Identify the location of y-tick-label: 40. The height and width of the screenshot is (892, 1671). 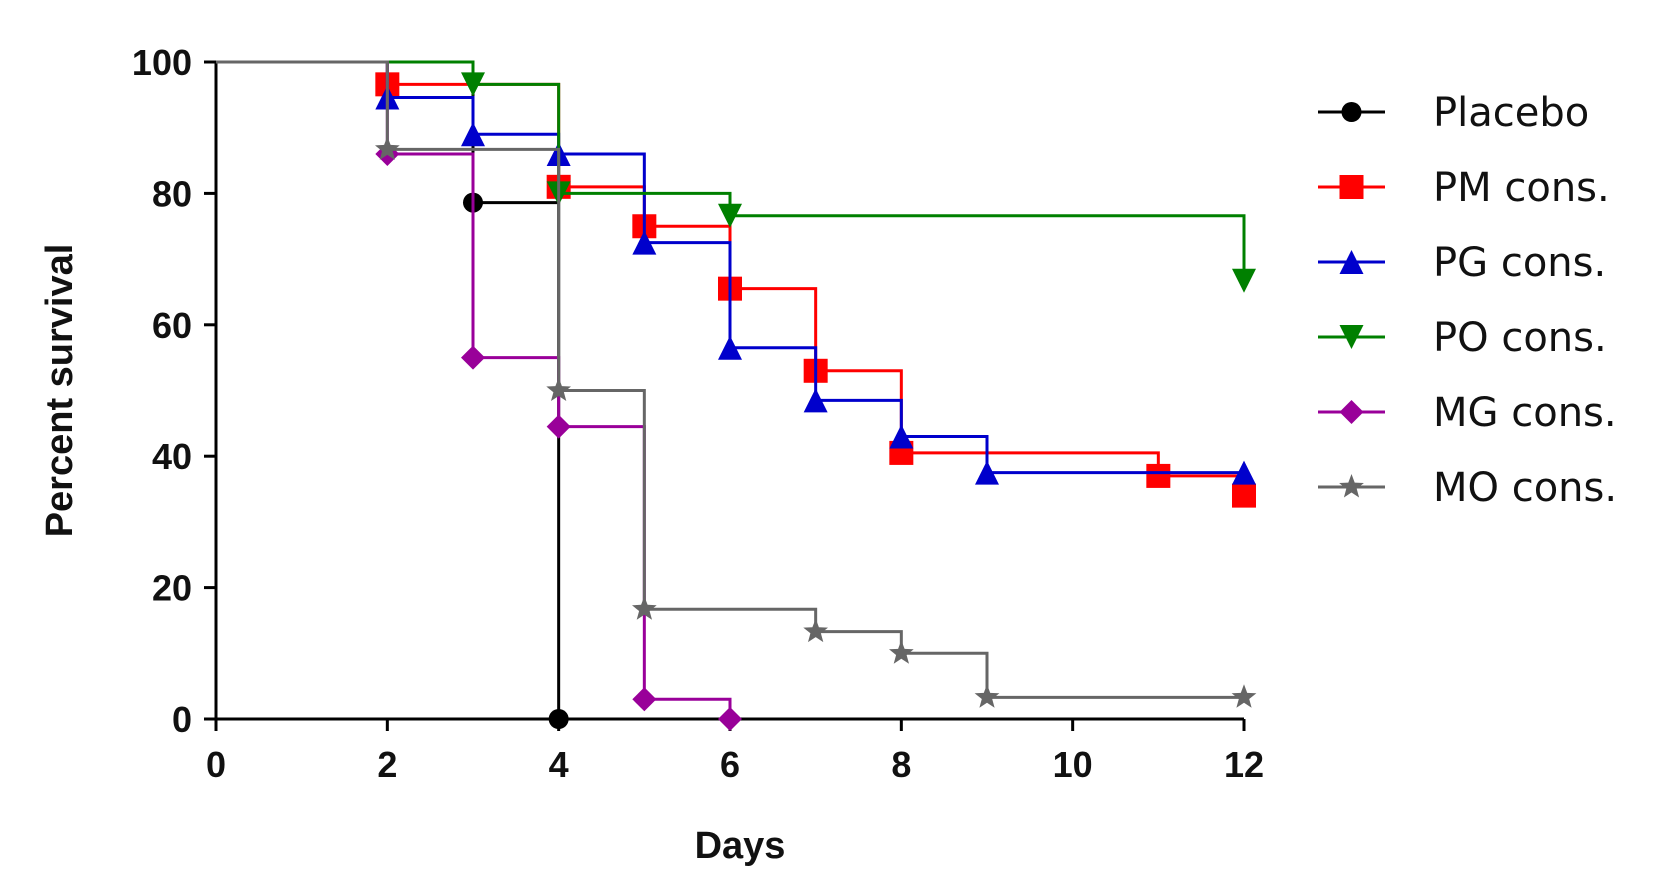
(172, 456).